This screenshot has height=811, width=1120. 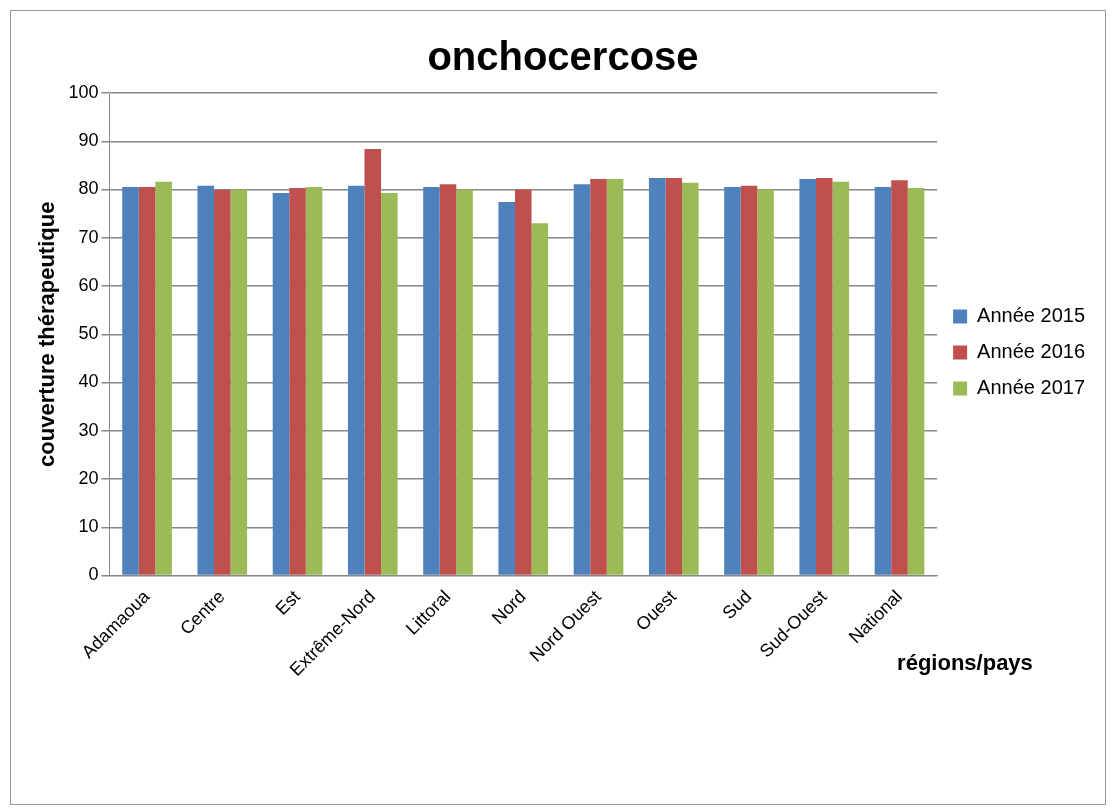 I want to click on x-tick-label: Sud, so click(x=737, y=605).